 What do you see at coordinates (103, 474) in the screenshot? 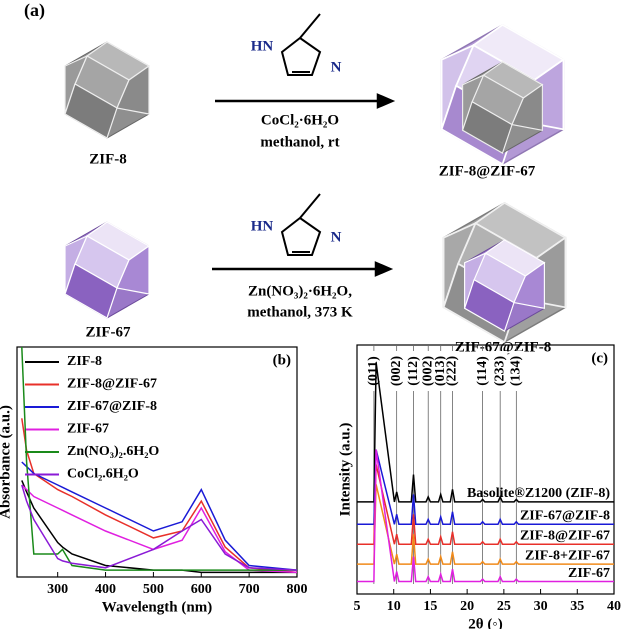
I see `legend-label: CoCl₂.6H₂O` at bounding box center [103, 474].